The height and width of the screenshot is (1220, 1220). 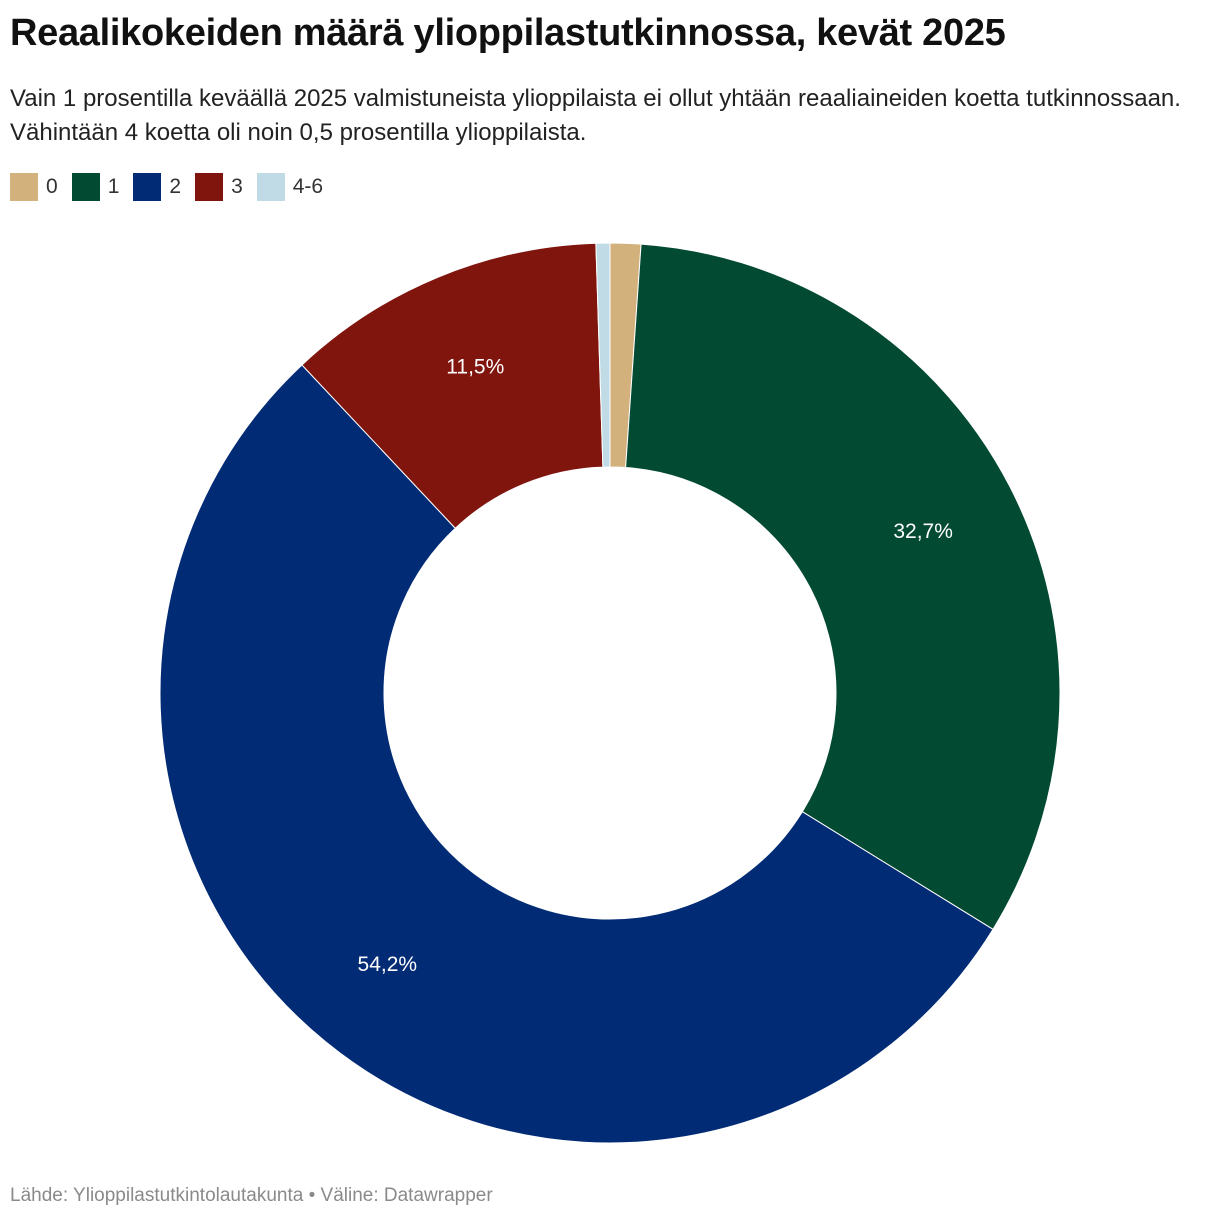 What do you see at coordinates (923, 531) in the screenshot?
I see `slice-label-1: 32,7%` at bounding box center [923, 531].